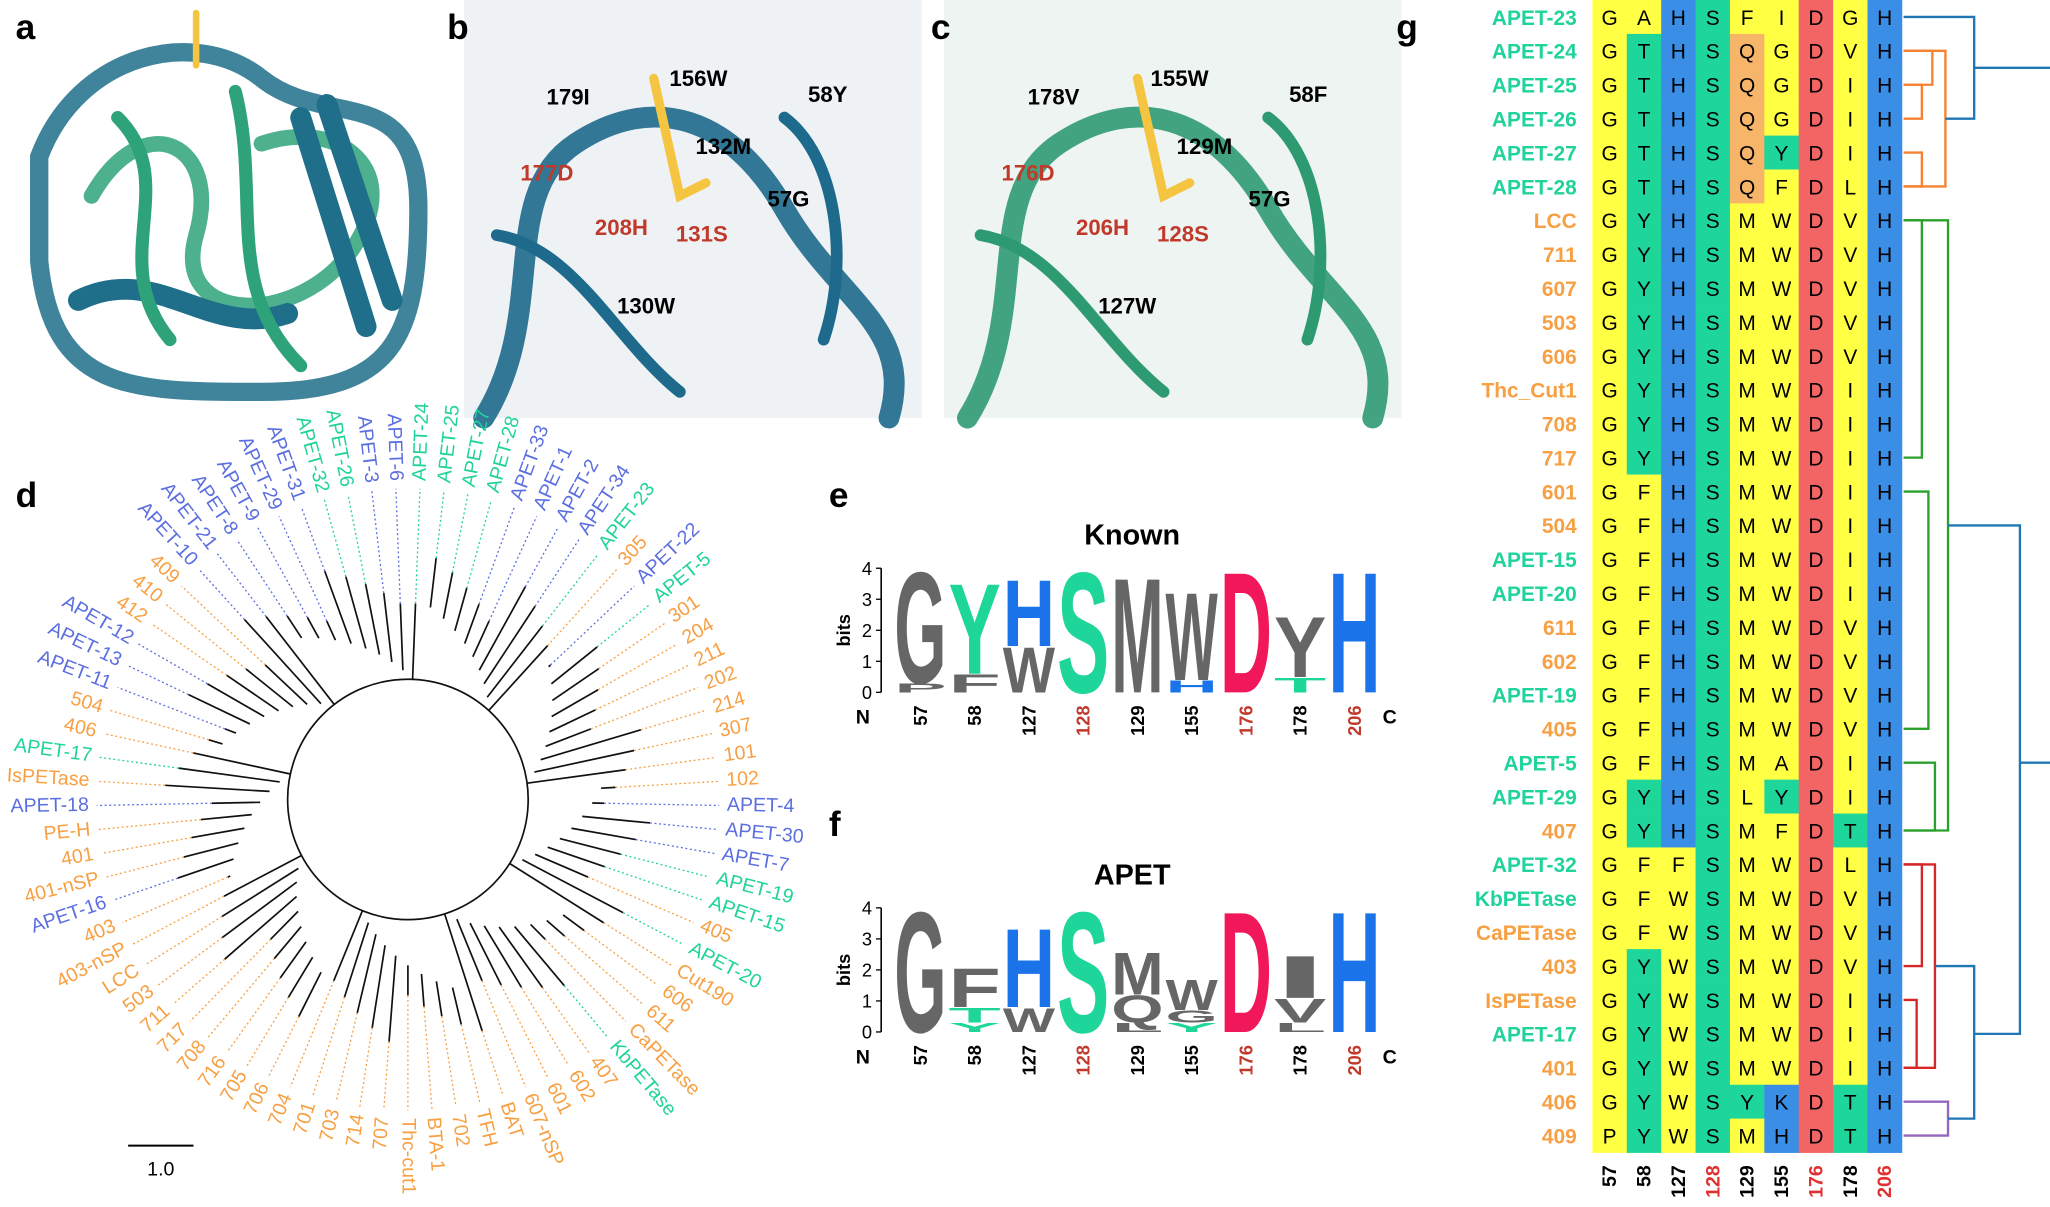 The image size is (2050, 1207). Describe the element at coordinates (1916, 610) in the screenshot. I see `dendro-branch` at that location.